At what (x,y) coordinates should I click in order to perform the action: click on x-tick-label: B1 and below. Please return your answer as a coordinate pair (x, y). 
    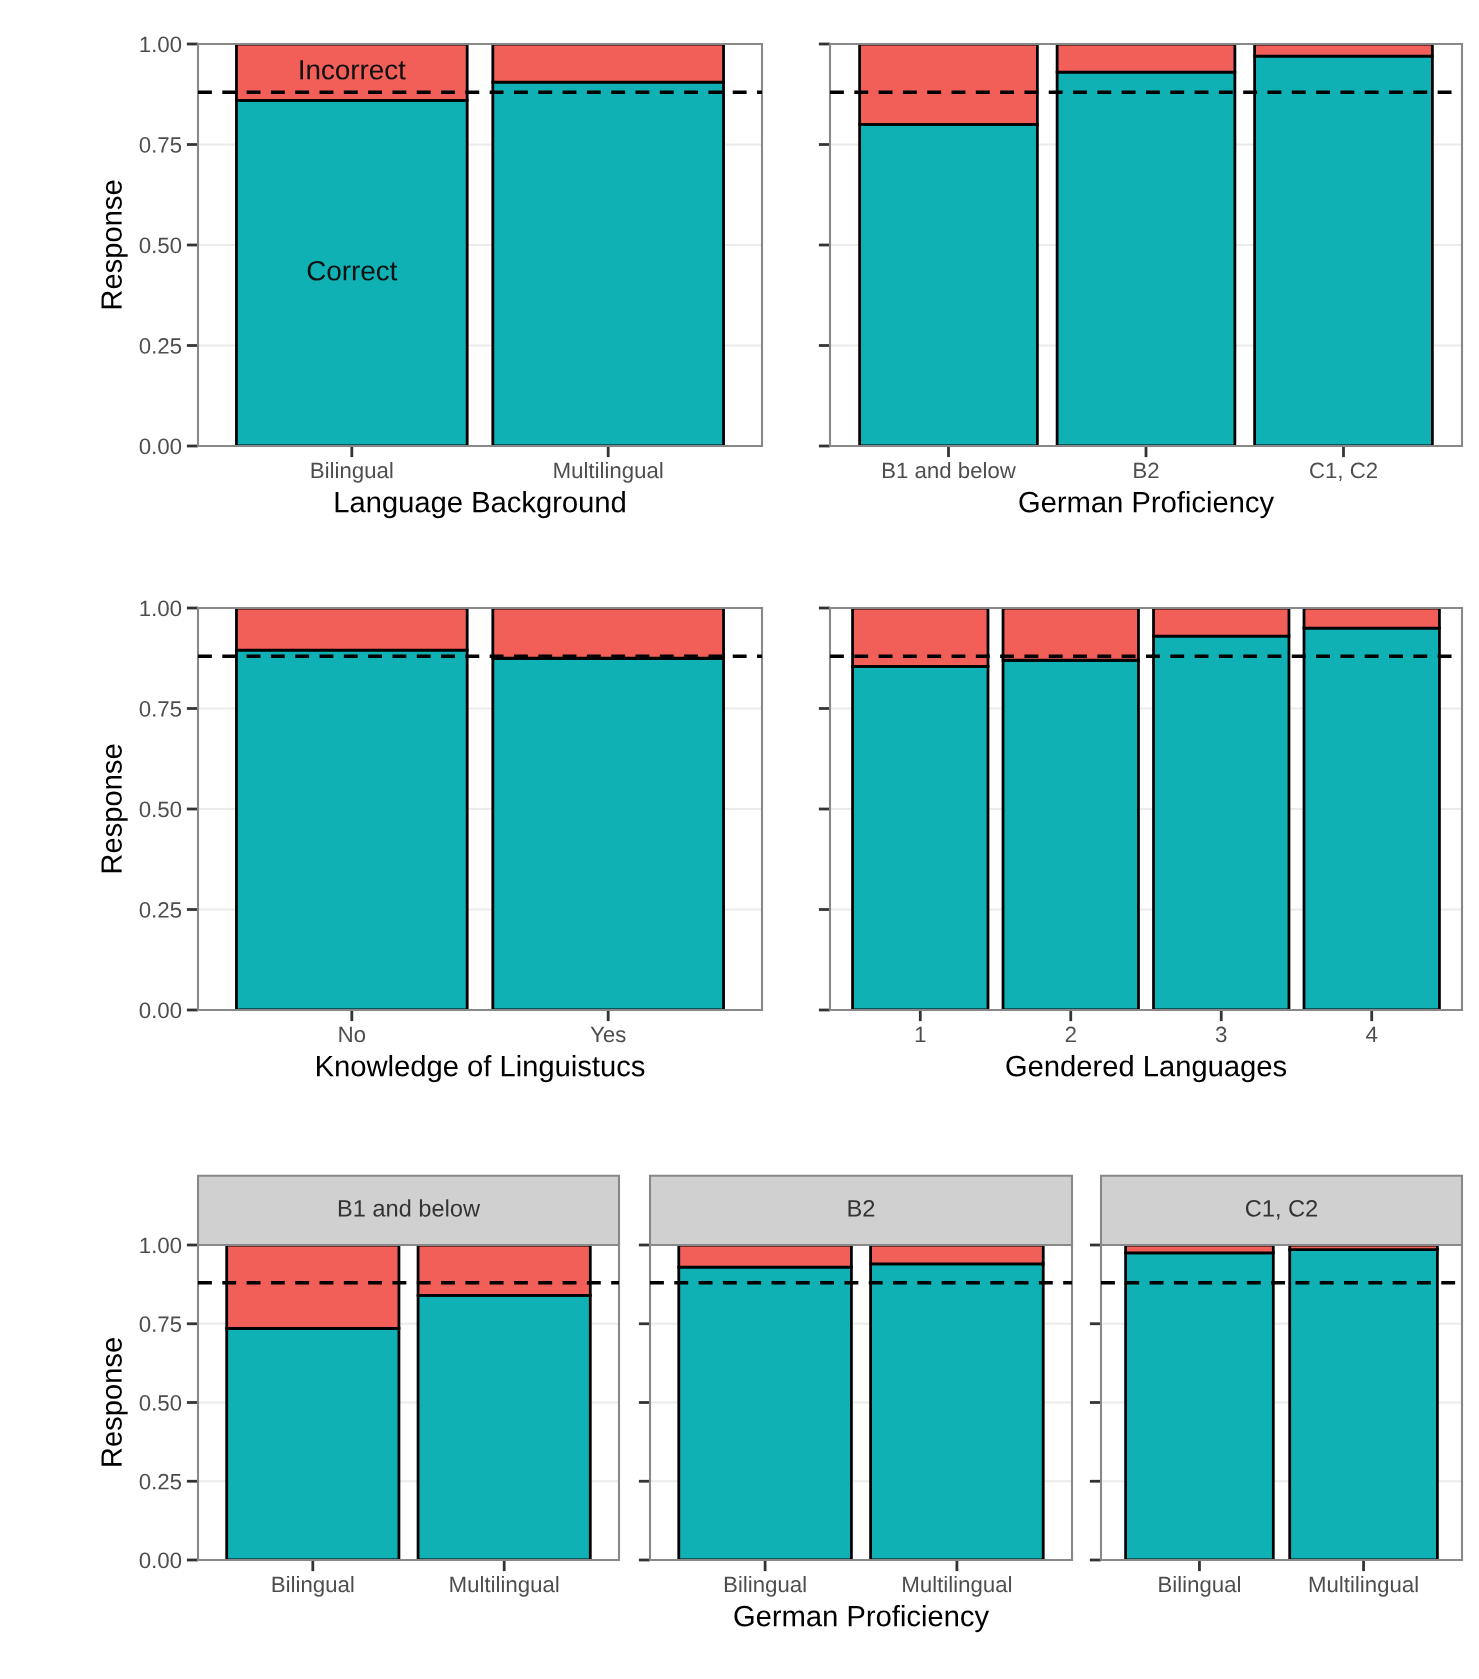
    Looking at the image, I should click on (949, 470).